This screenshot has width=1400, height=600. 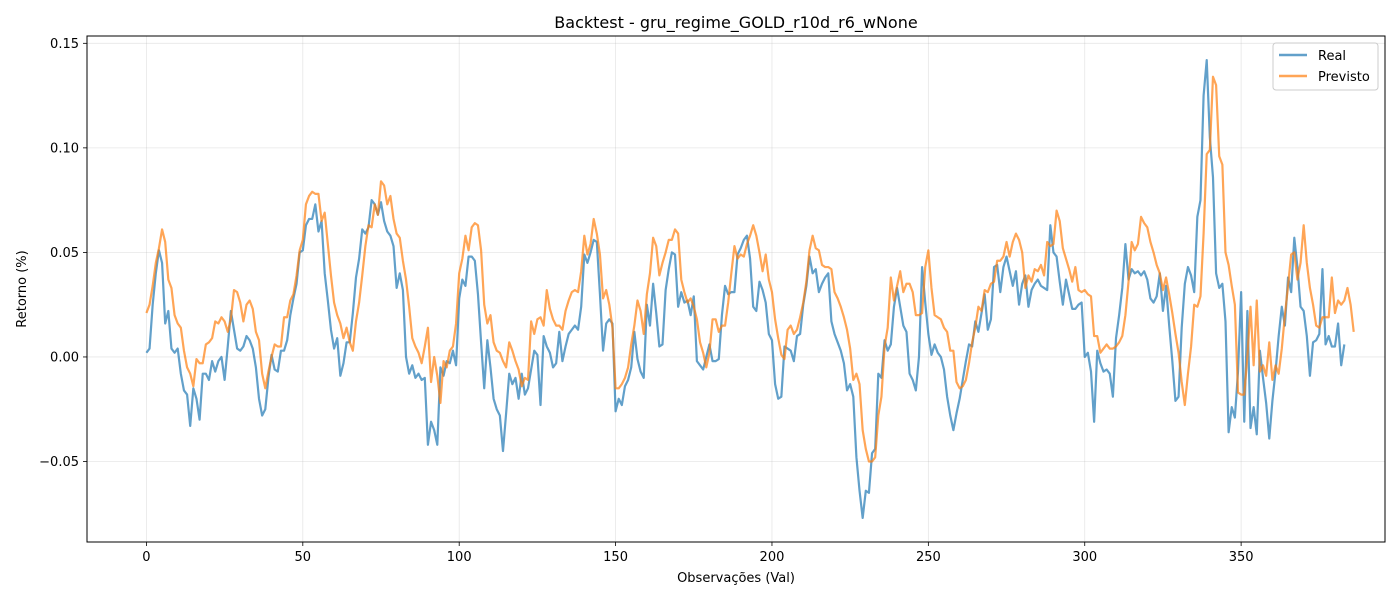 I want to click on legend-label-previsto: Previsto, so click(x=1344, y=77).